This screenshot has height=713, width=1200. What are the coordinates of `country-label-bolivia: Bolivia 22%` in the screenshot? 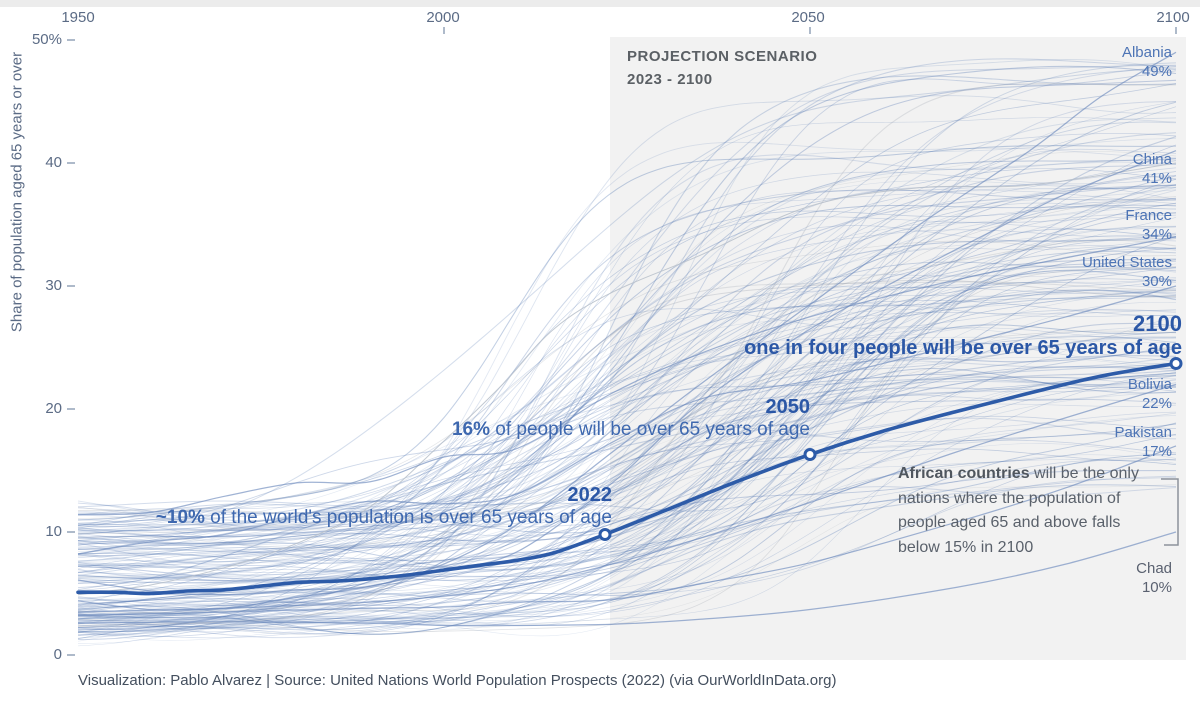 It's located at (1149, 394).